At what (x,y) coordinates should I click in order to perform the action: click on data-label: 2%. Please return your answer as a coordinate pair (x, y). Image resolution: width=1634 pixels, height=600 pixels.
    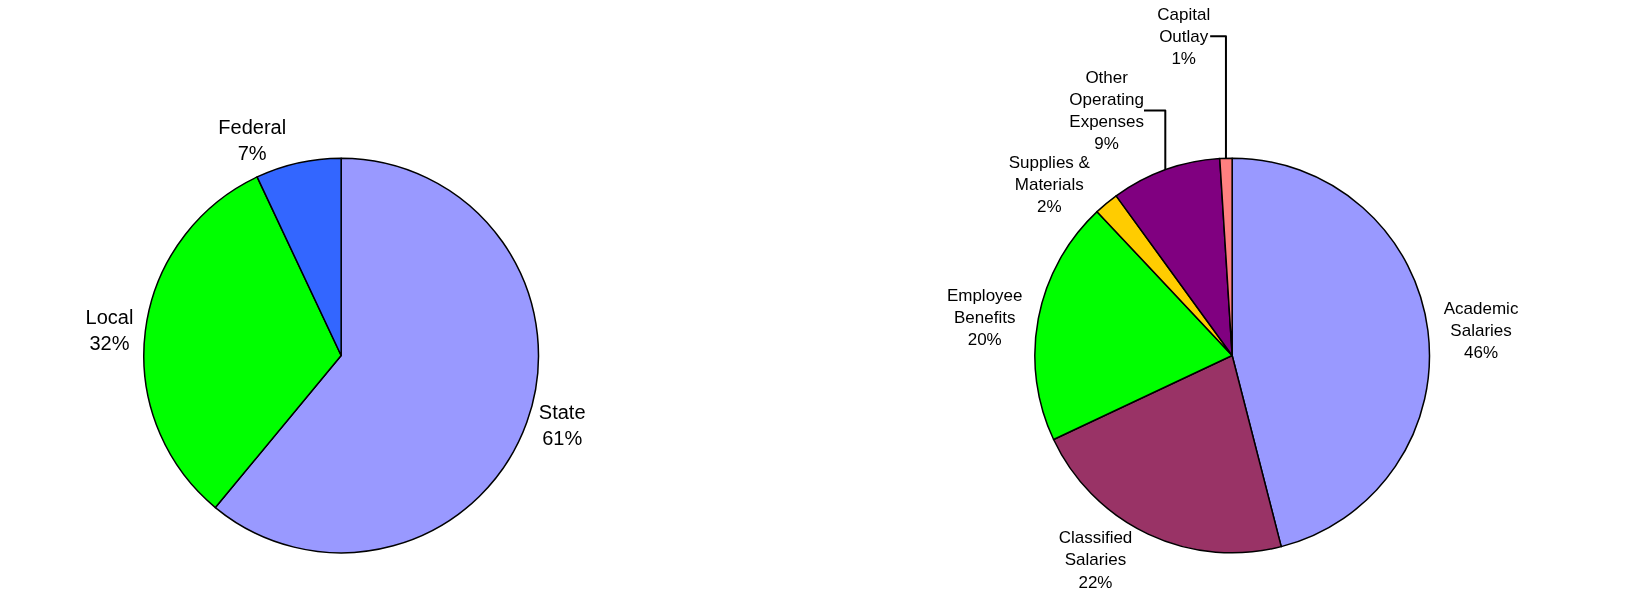
    Looking at the image, I should click on (1049, 207).